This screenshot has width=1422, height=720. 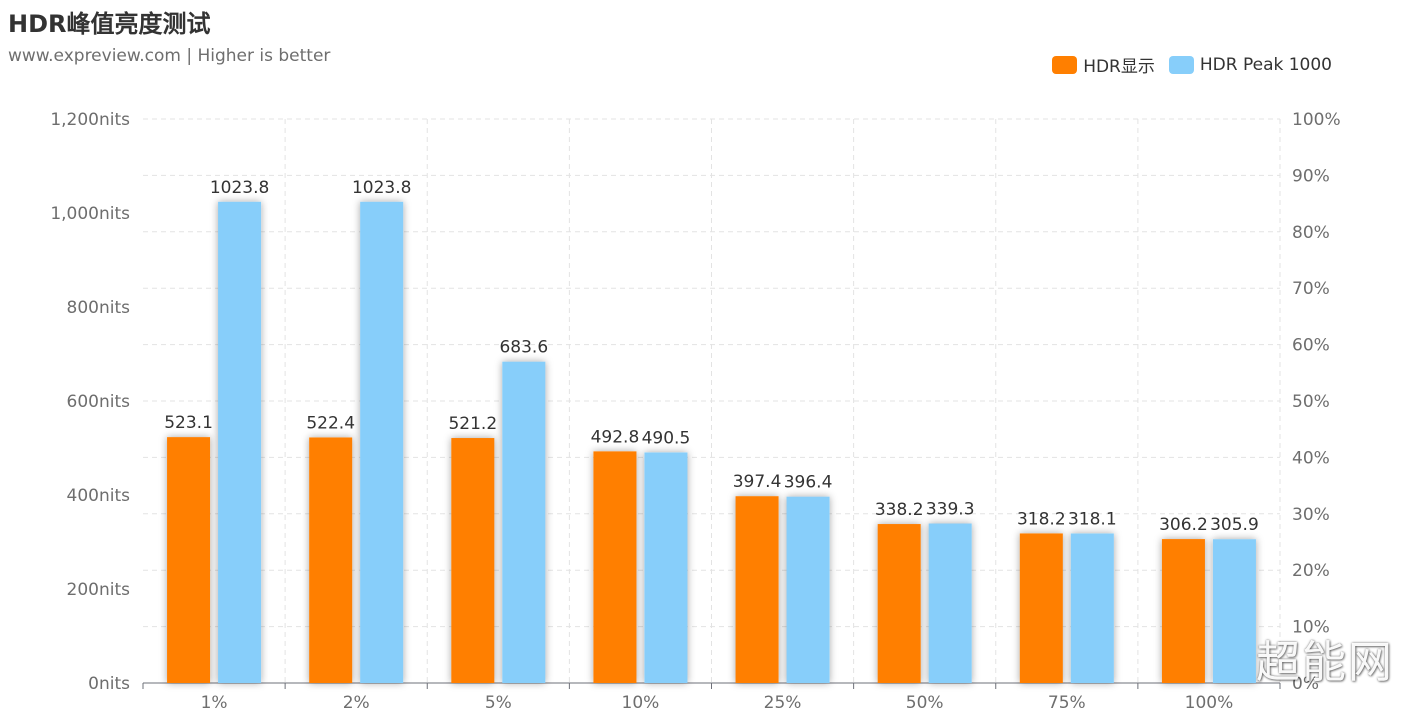 I want to click on y2-axis-tick-label: 20%, so click(x=1311, y=571).